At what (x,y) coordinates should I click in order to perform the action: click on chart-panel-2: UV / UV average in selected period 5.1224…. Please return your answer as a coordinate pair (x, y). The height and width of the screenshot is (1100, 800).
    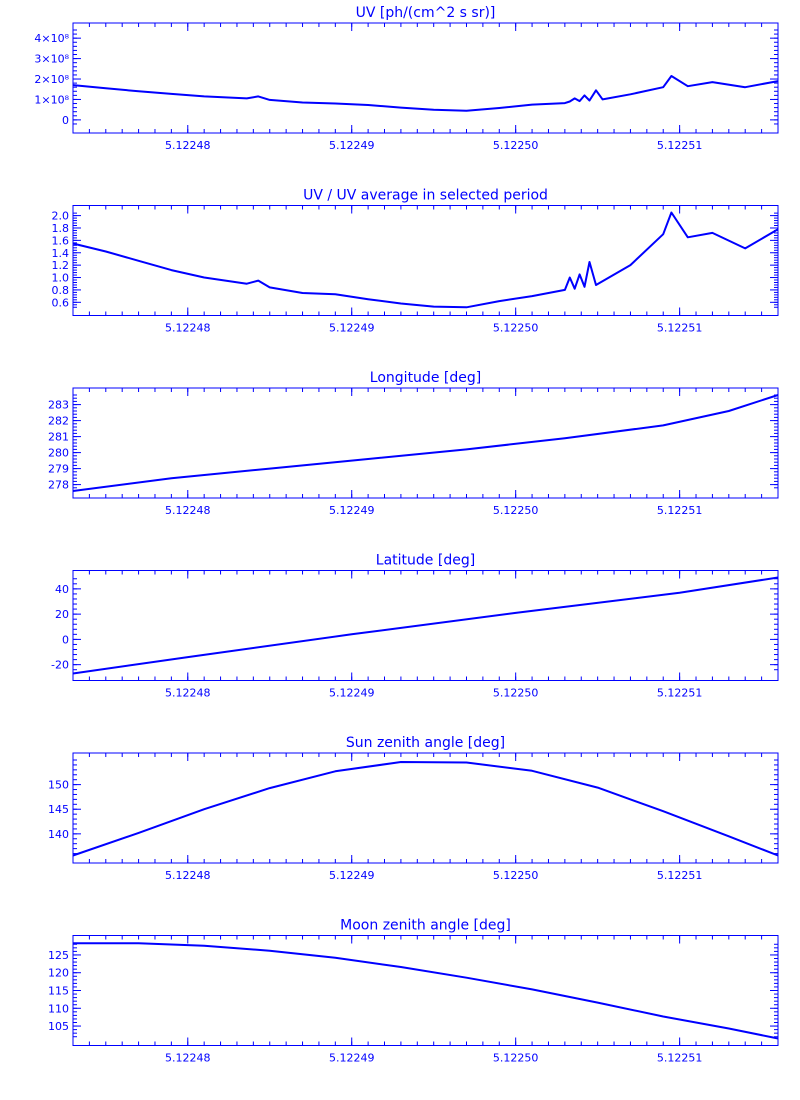
    Looking at the image, I should click on (415, 261).